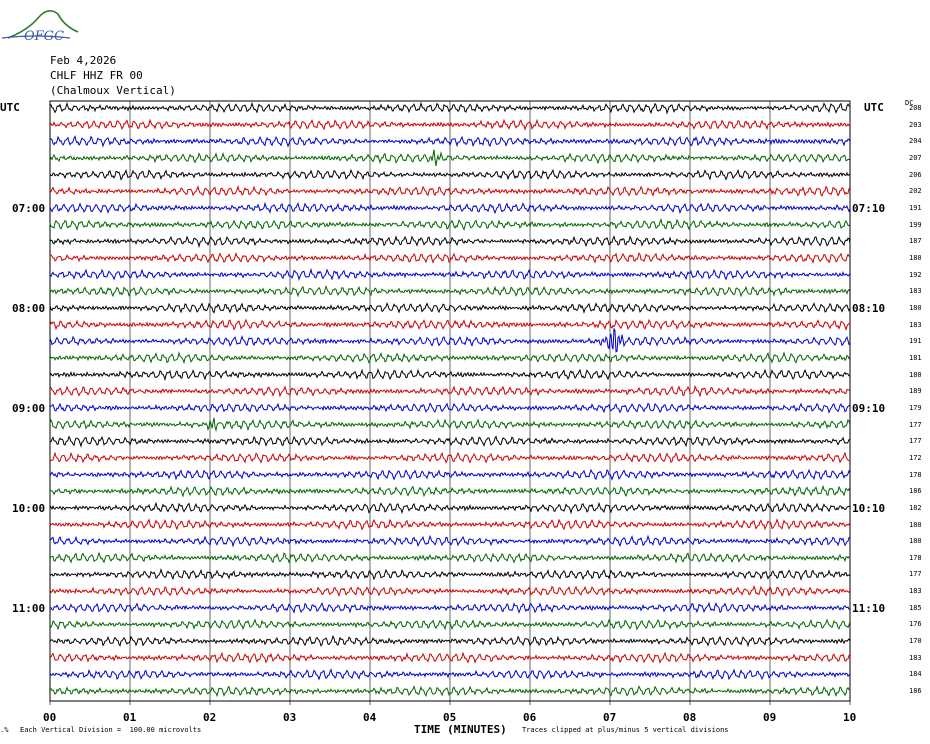 This screenshot has width=930, height=744. What do you see at coordinates (915, 191) in the screenshot?
I see `dc-offset-value: 202` at bounding box center [915, 191].